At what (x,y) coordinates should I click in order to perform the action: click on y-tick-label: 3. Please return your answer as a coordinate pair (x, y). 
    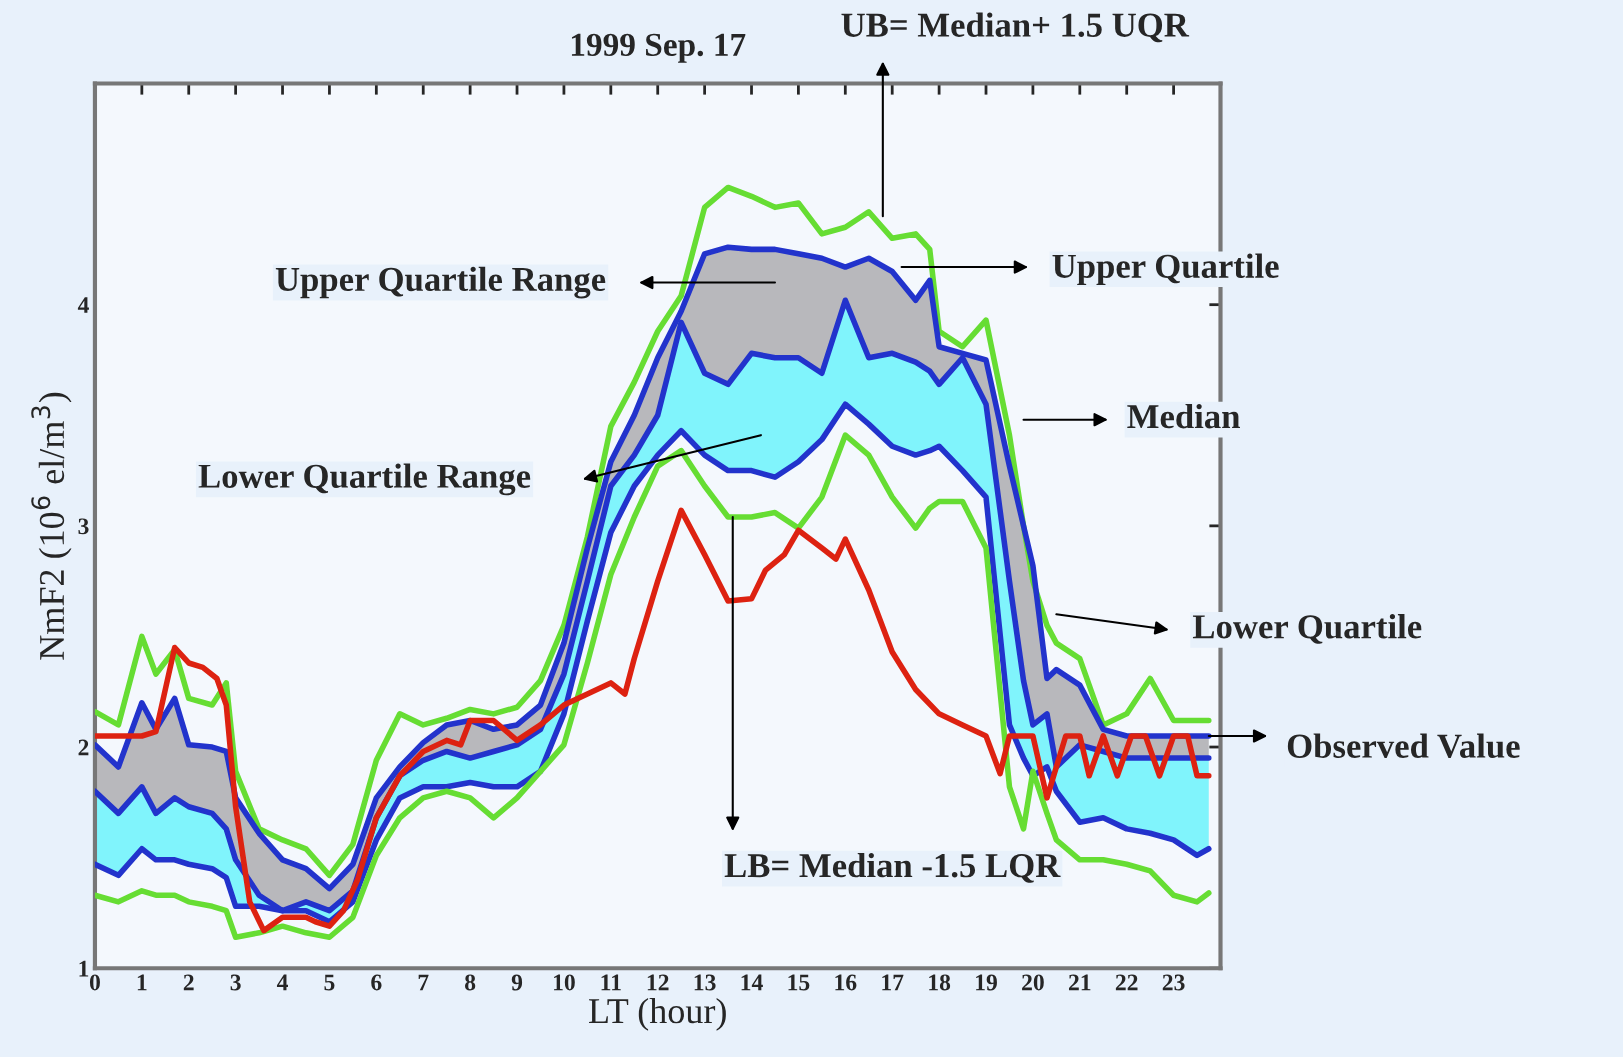
    Looking at the image, I should click on (83, 526).